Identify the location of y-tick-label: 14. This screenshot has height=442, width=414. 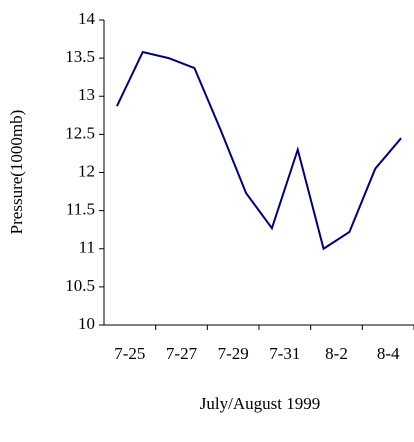
(87, 18).